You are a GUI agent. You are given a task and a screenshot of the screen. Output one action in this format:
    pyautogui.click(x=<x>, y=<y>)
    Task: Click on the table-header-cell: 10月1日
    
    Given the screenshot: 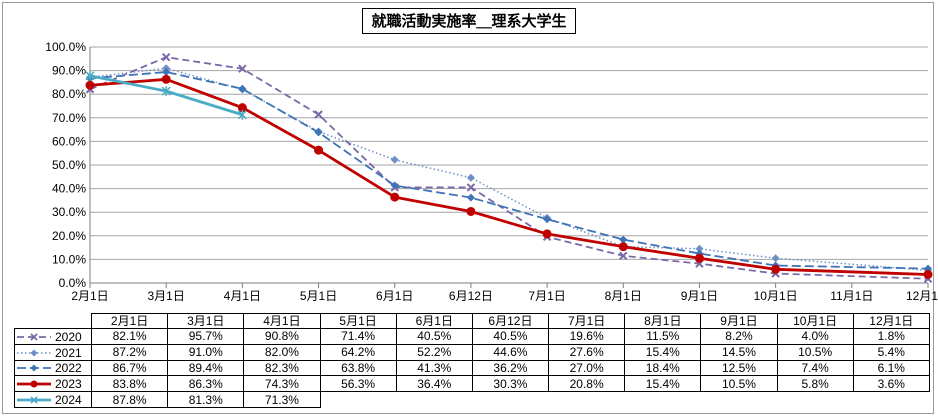 What is the action you would take?
    pyautogui.click(x=815, y=321)
    